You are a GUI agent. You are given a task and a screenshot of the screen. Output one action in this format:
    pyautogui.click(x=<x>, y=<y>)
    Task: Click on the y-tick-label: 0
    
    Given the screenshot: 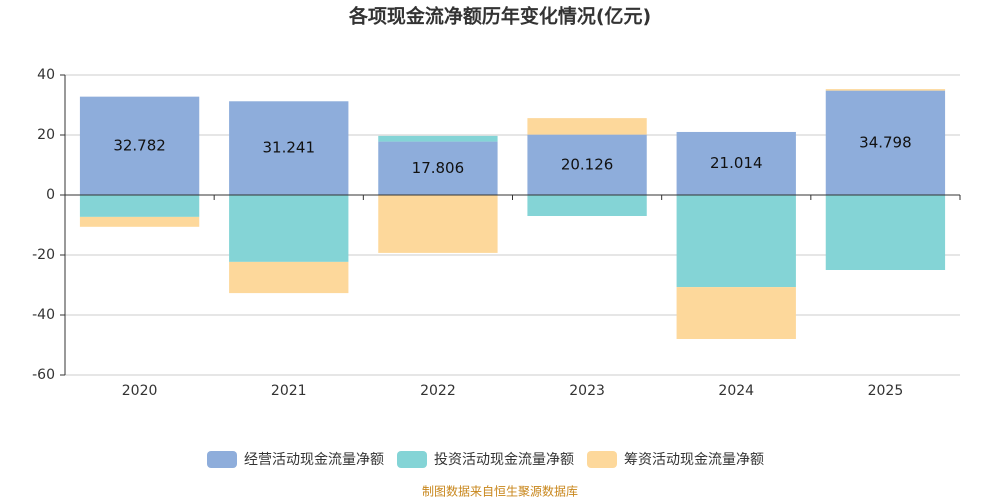 What is the action you would take?
    pyautogui.click(x=50, y=195)
    